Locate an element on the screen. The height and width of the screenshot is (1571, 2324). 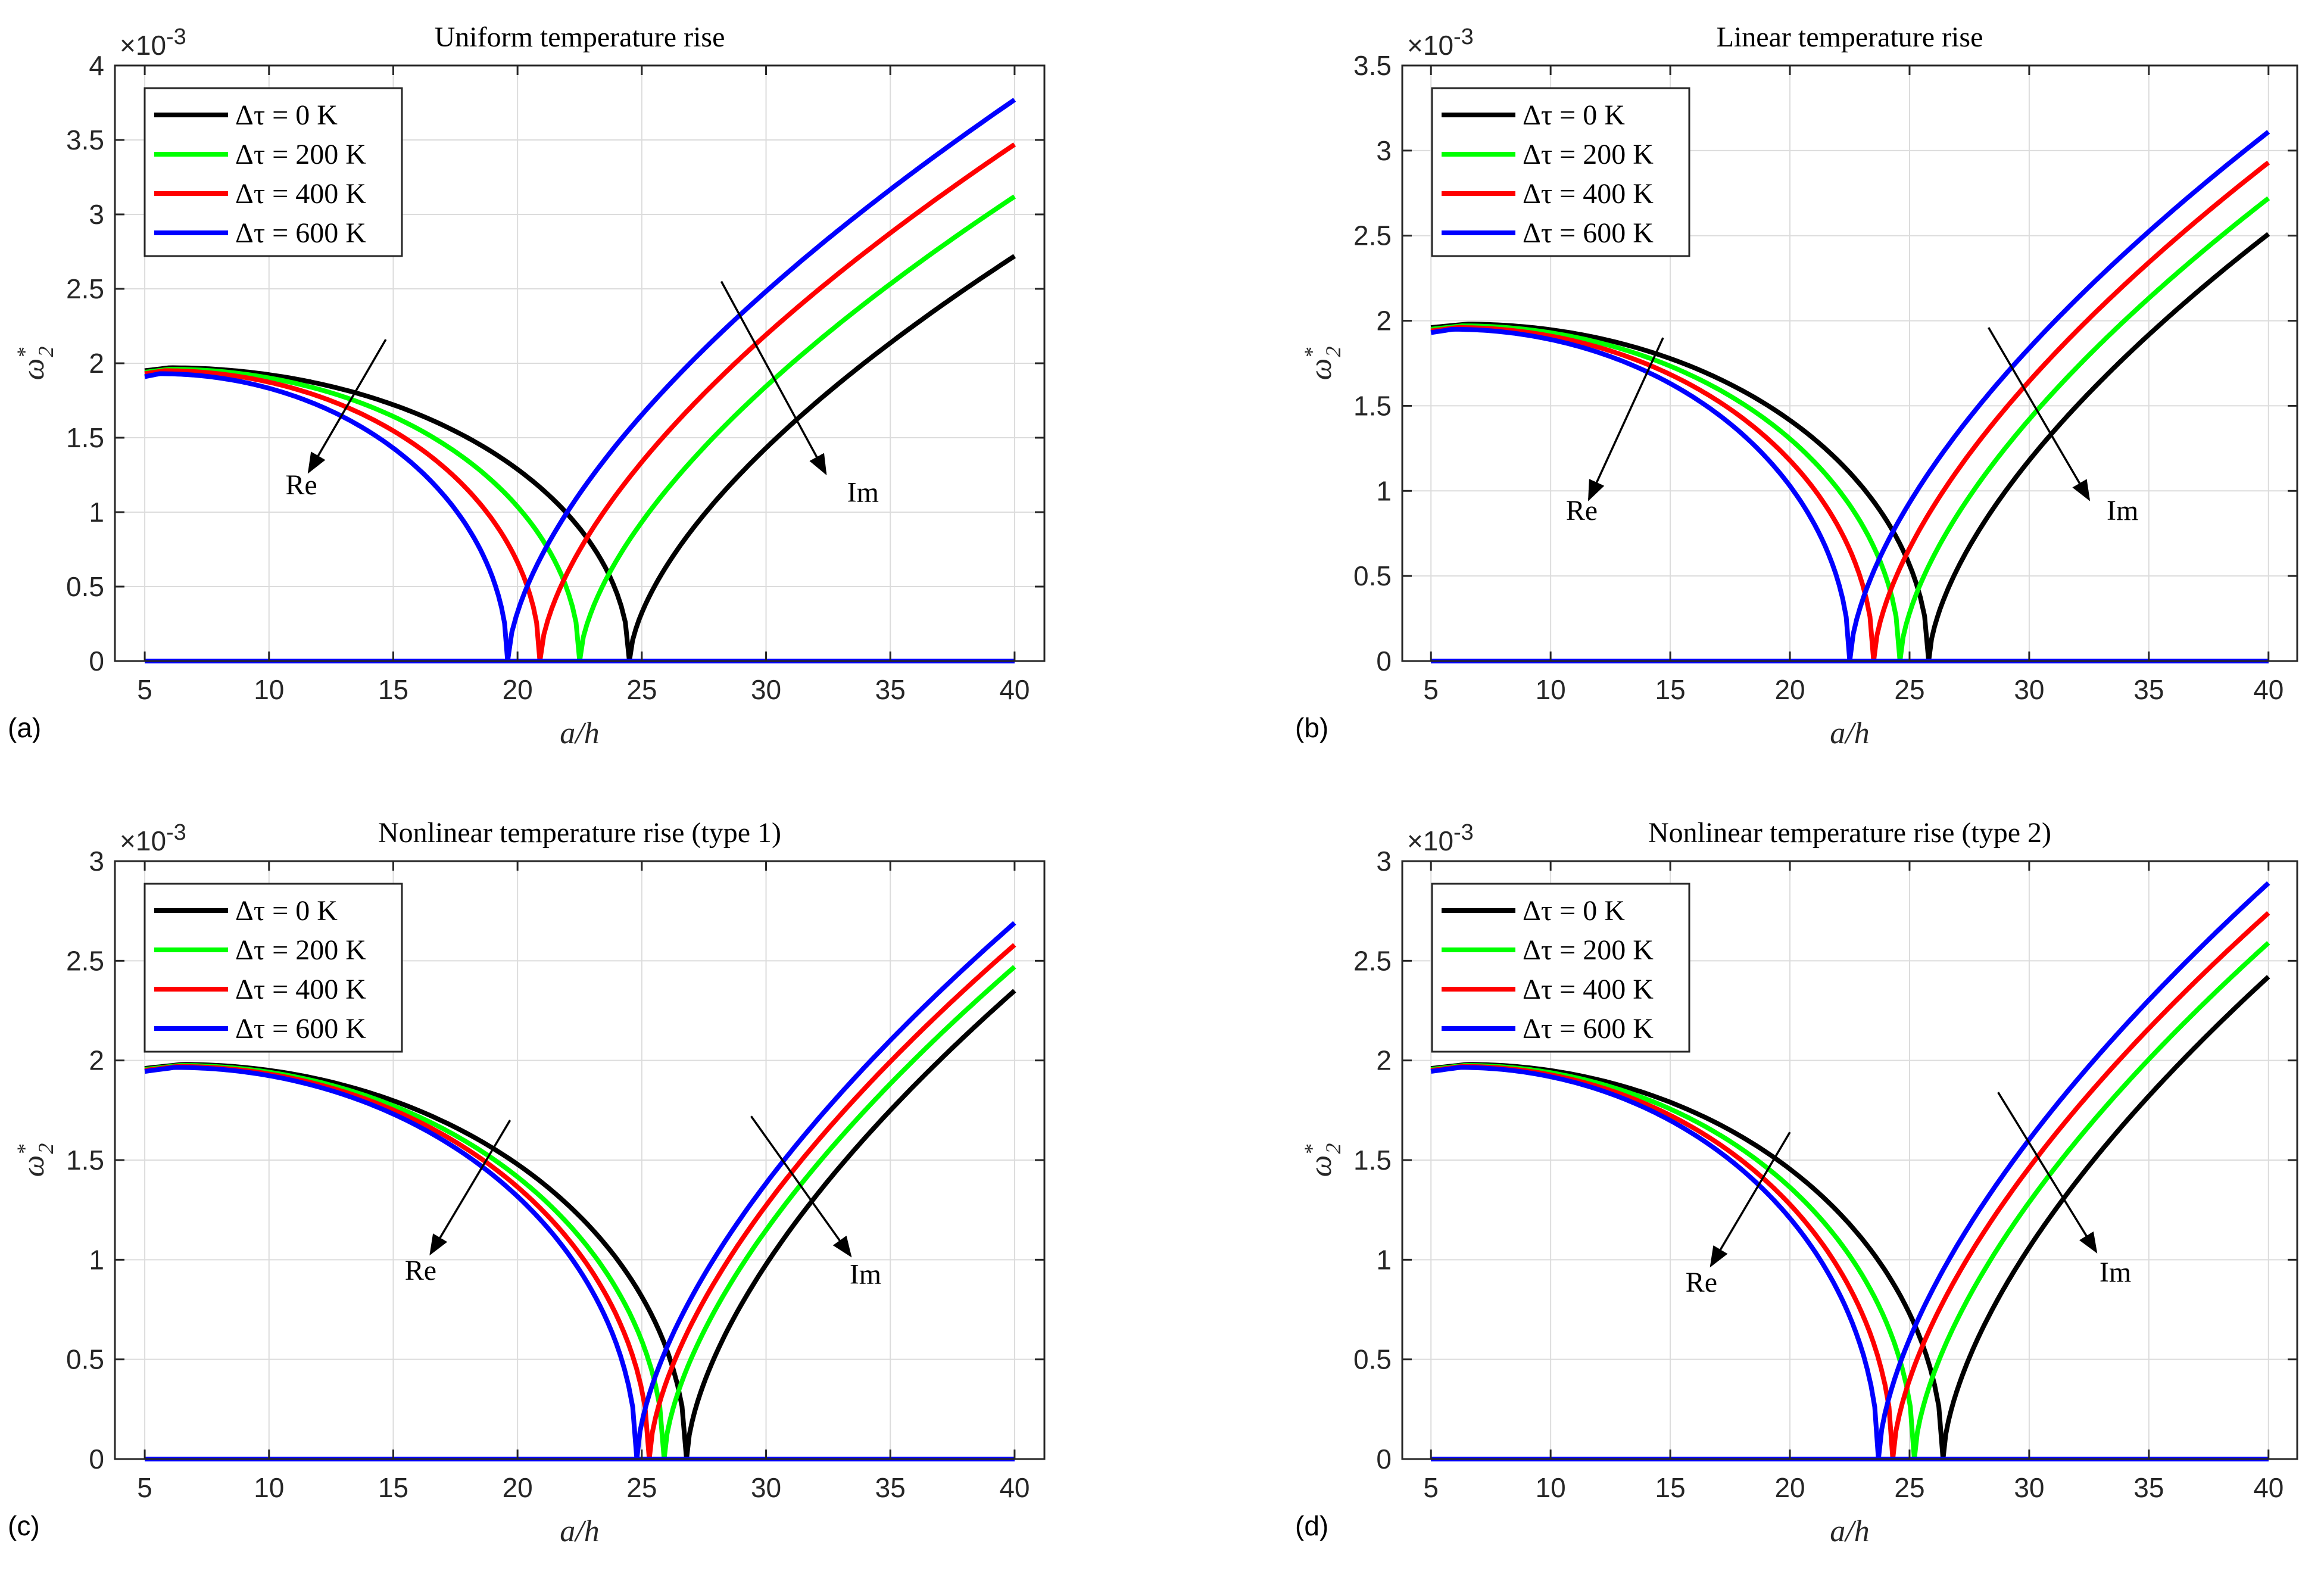
x-tick-label: 15 is located at coordinates (393, 689).